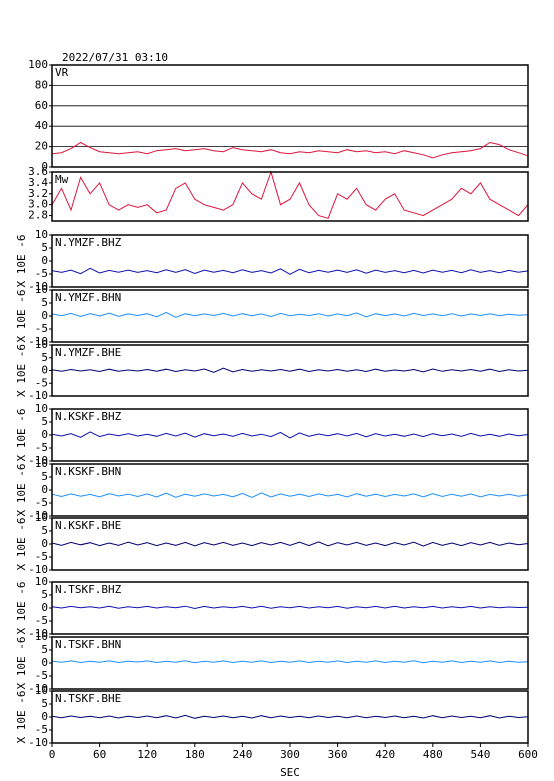 The width and height of the screenshot is (554, 781). What do you see at coordinates (41, 84) in the screenshot?
I see `y-tick-label: 80` at bounding box center [41, 84].